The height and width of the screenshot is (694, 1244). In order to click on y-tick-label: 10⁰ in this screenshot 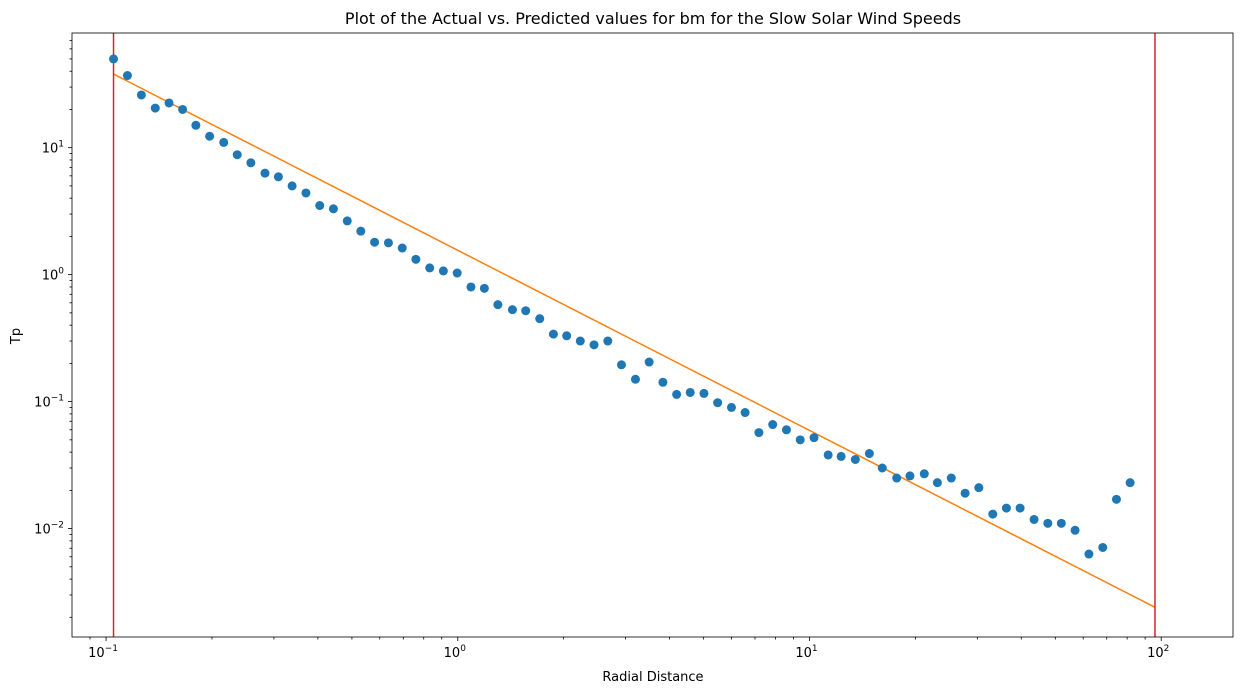, I will do `click(53, 275)`.